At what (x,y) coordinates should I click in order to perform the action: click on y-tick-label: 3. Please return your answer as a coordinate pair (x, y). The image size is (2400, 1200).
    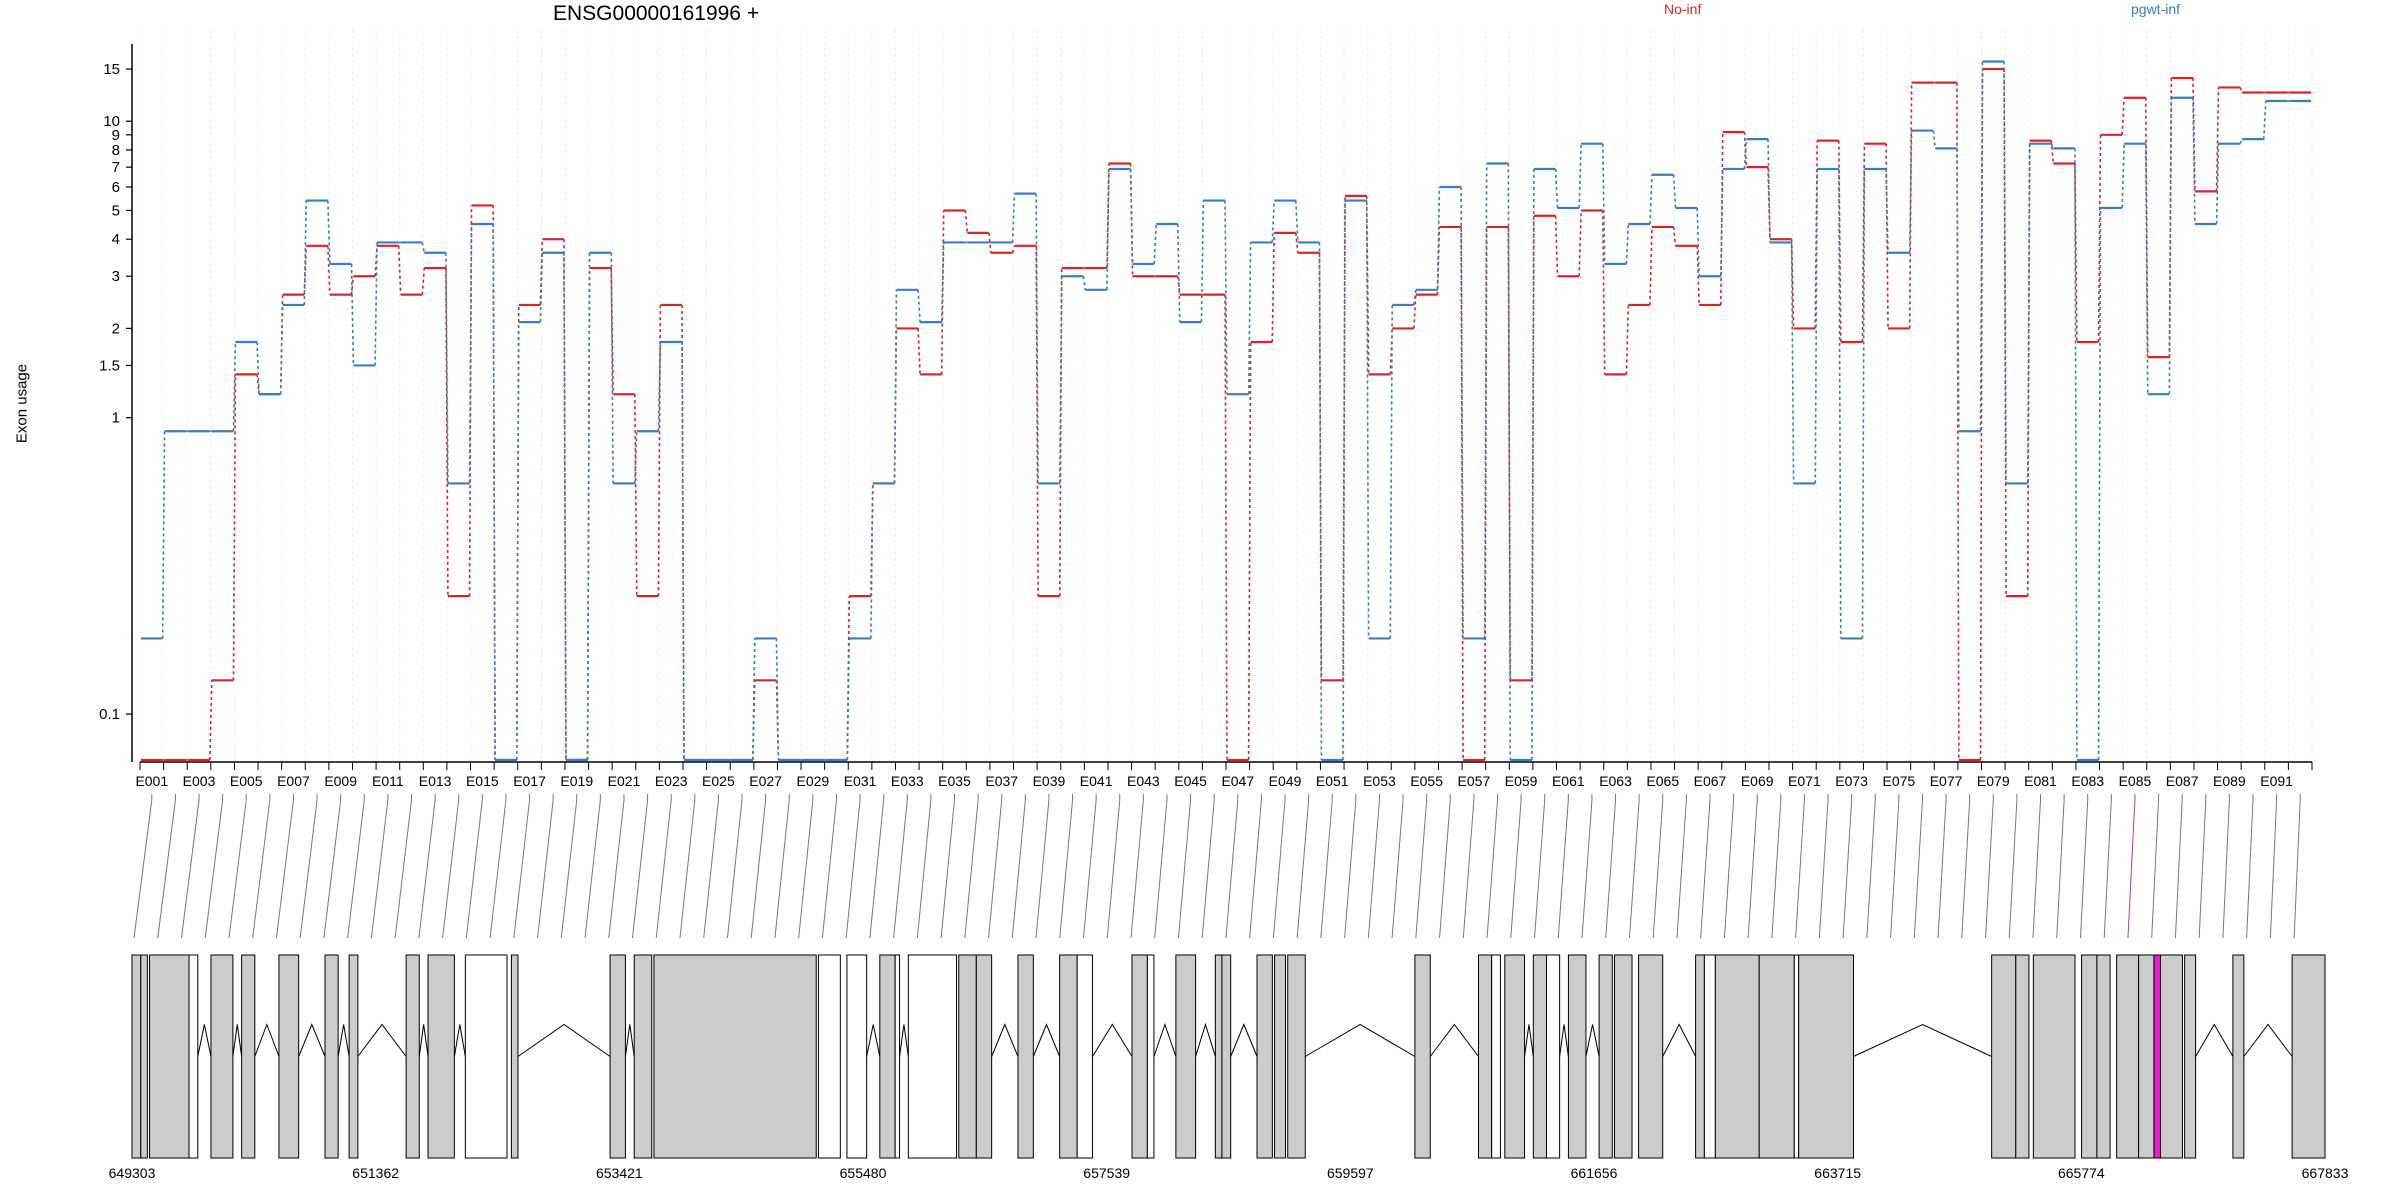
    Looking at the image, I should click on (116, 276).